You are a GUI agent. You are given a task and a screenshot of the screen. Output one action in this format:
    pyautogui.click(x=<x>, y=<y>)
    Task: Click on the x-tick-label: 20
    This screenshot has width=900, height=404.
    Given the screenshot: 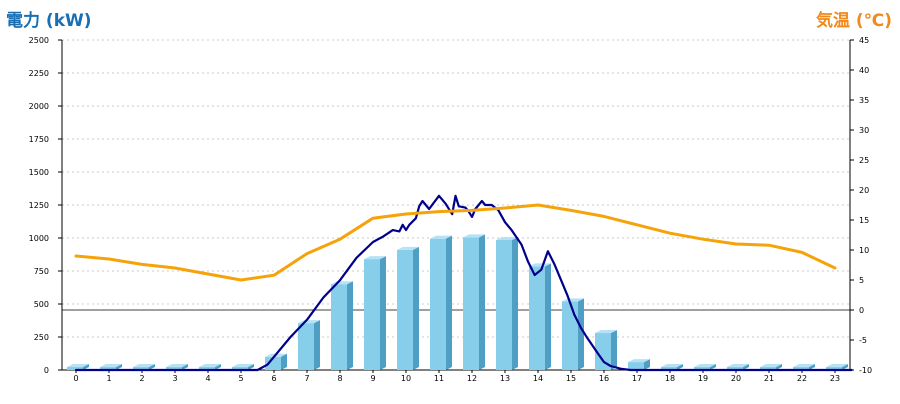 What is the action you would take?
    pyautogui.click(x=736, y=378)
    